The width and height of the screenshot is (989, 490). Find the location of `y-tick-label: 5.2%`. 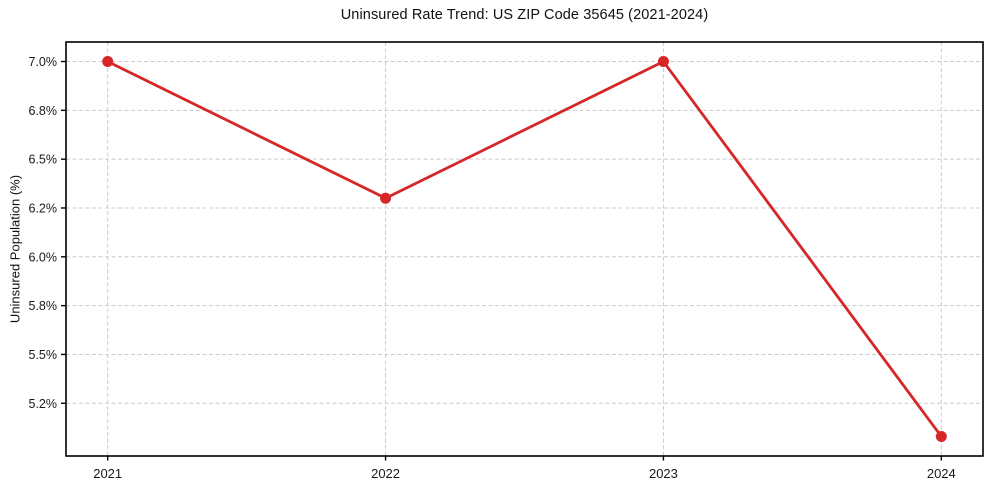

y-tick-label: 5.2% is located at coordinates (43, 404).